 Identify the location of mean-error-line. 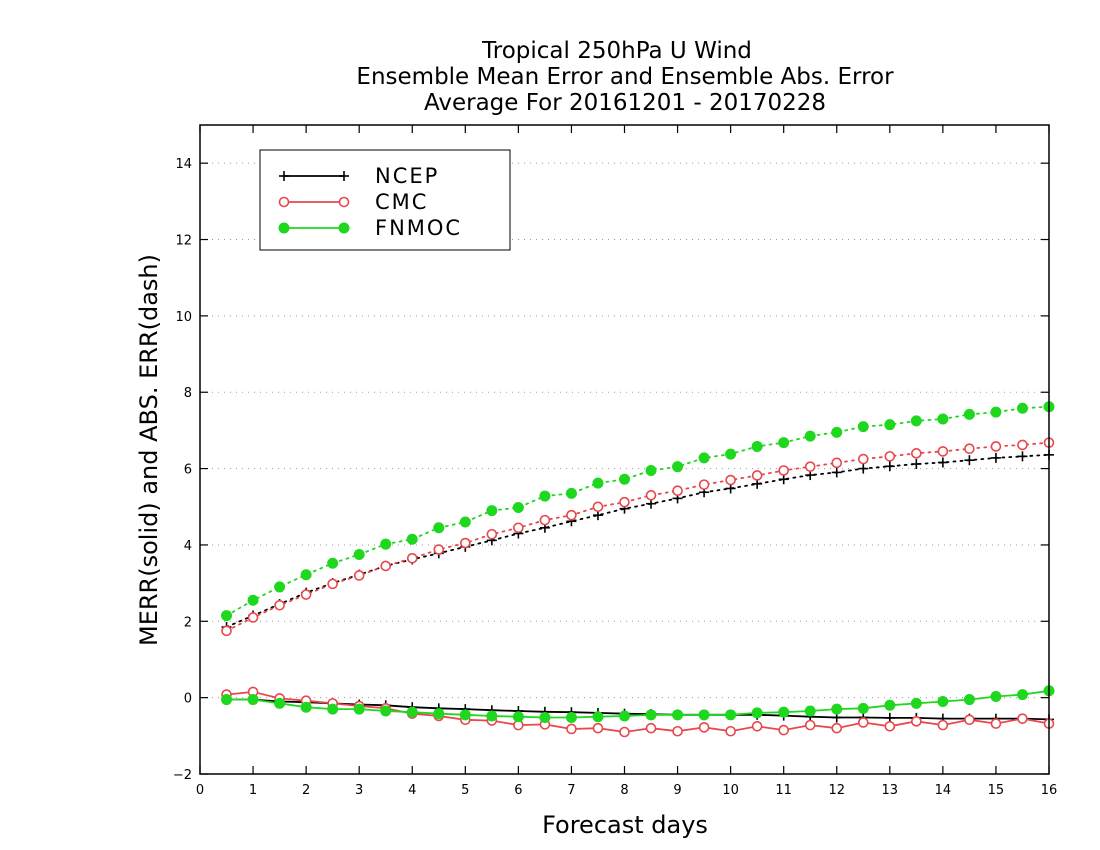
(638, 711).